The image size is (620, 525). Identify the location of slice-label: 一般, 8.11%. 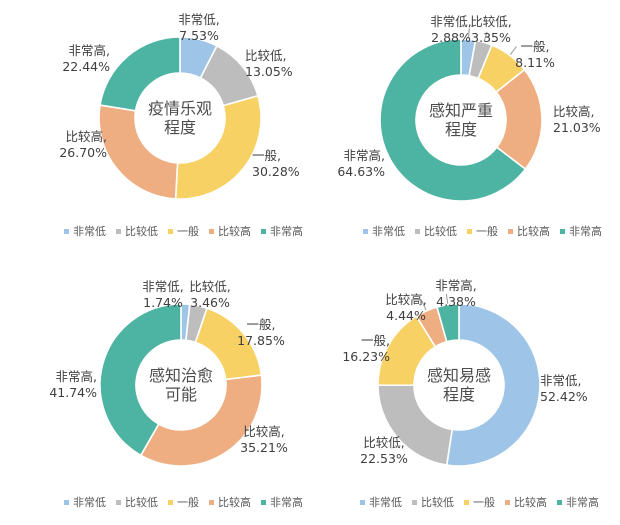
(535, 54).